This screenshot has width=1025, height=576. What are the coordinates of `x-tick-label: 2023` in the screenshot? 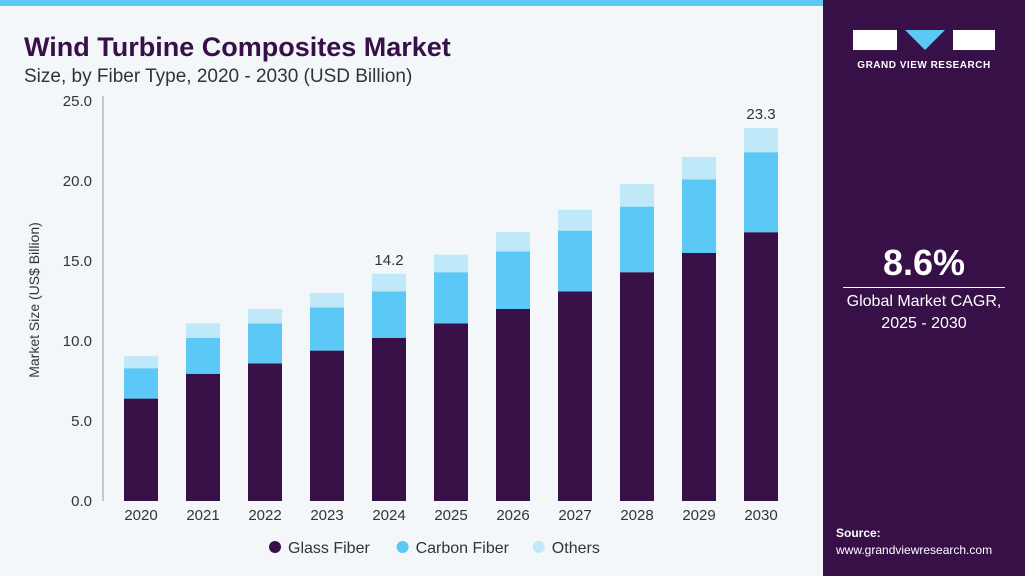 It's located at (326, 515).